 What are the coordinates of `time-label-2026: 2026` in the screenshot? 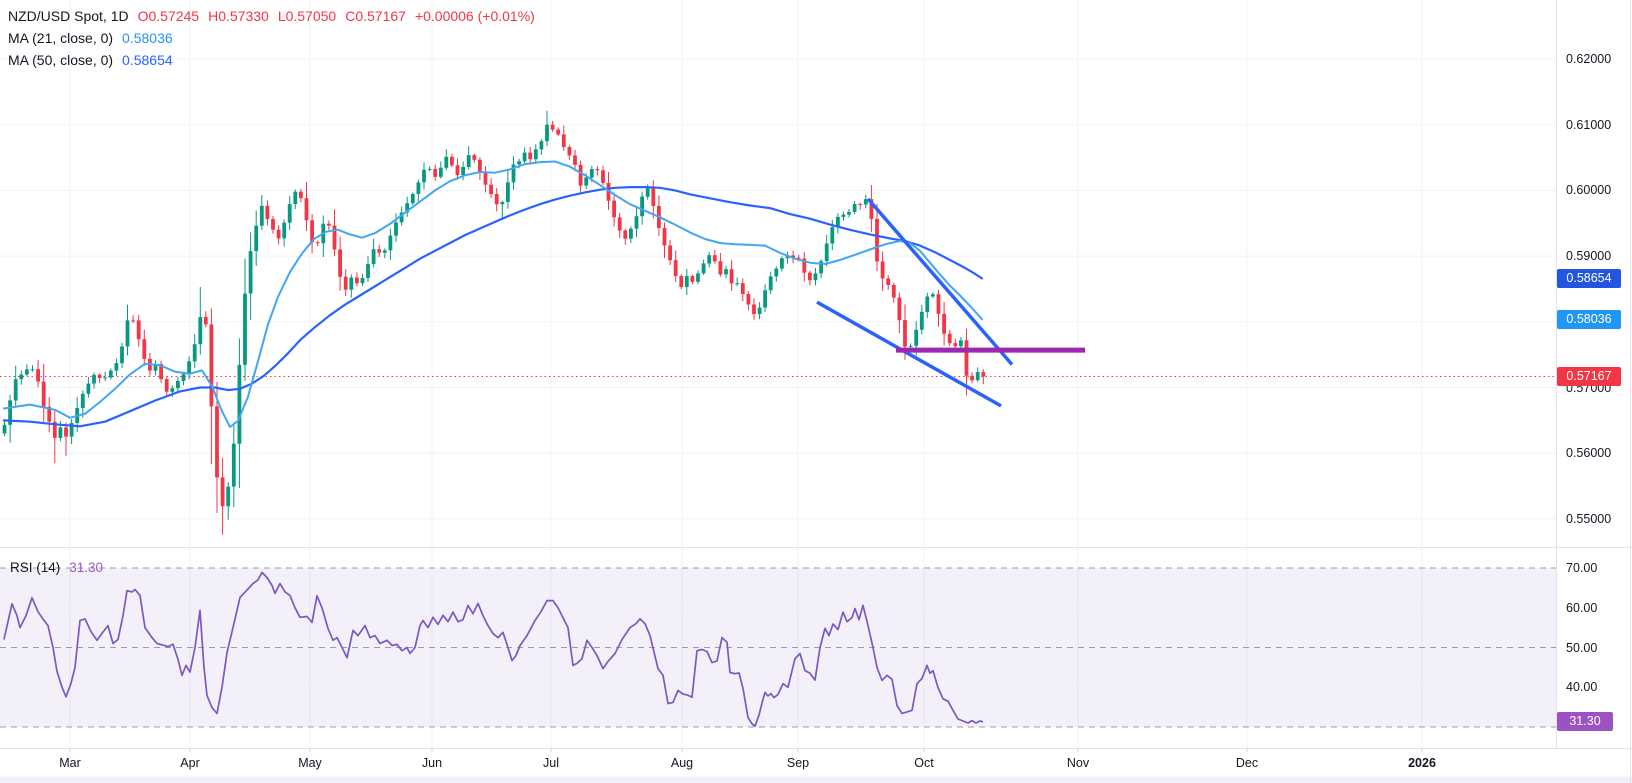 It's located at (1422, 763).